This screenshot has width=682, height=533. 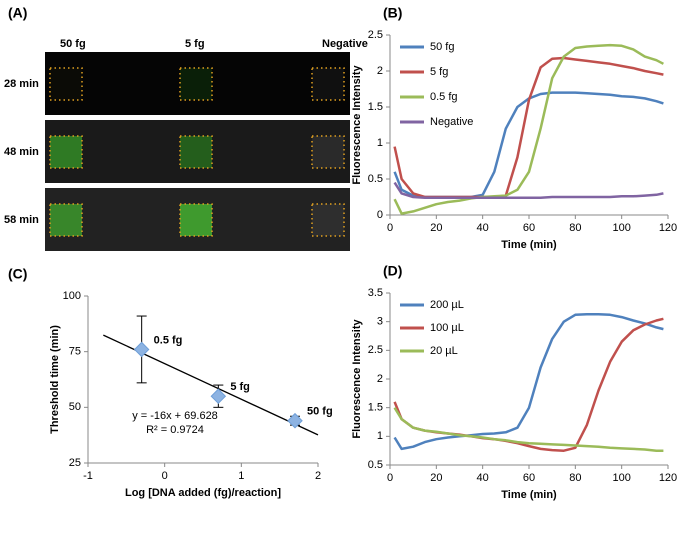 What do you see at coordinates (451, 122) in the screenshot?
I see `legend-label: Negative` at bounding box center [451, 122].